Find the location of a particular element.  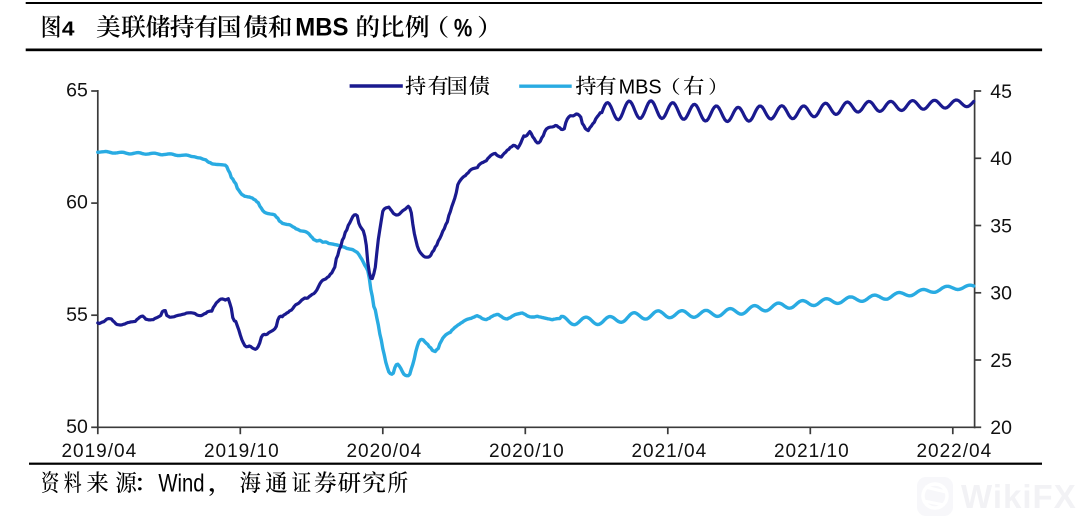

svg-text: 40 is located at coordinates (1001, 159).